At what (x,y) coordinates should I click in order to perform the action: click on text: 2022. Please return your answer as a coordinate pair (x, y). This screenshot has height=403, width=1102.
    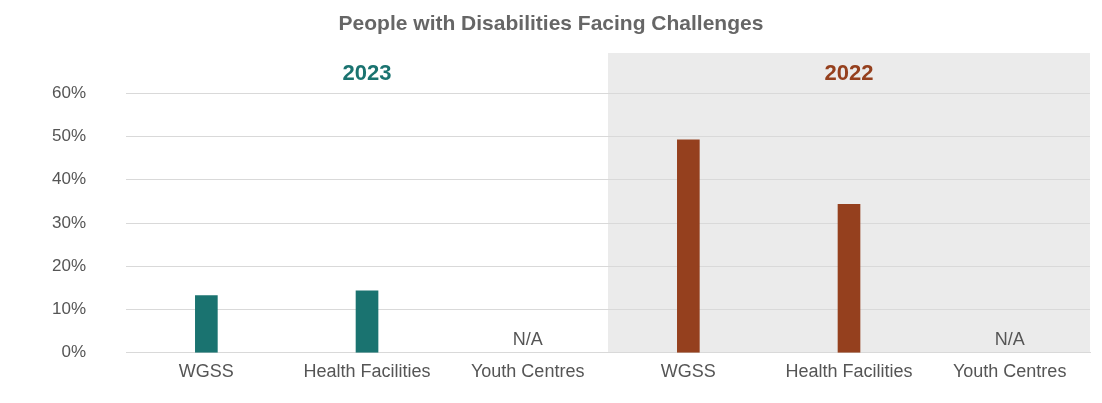
    Looking at the image, I should click on (849, 73).